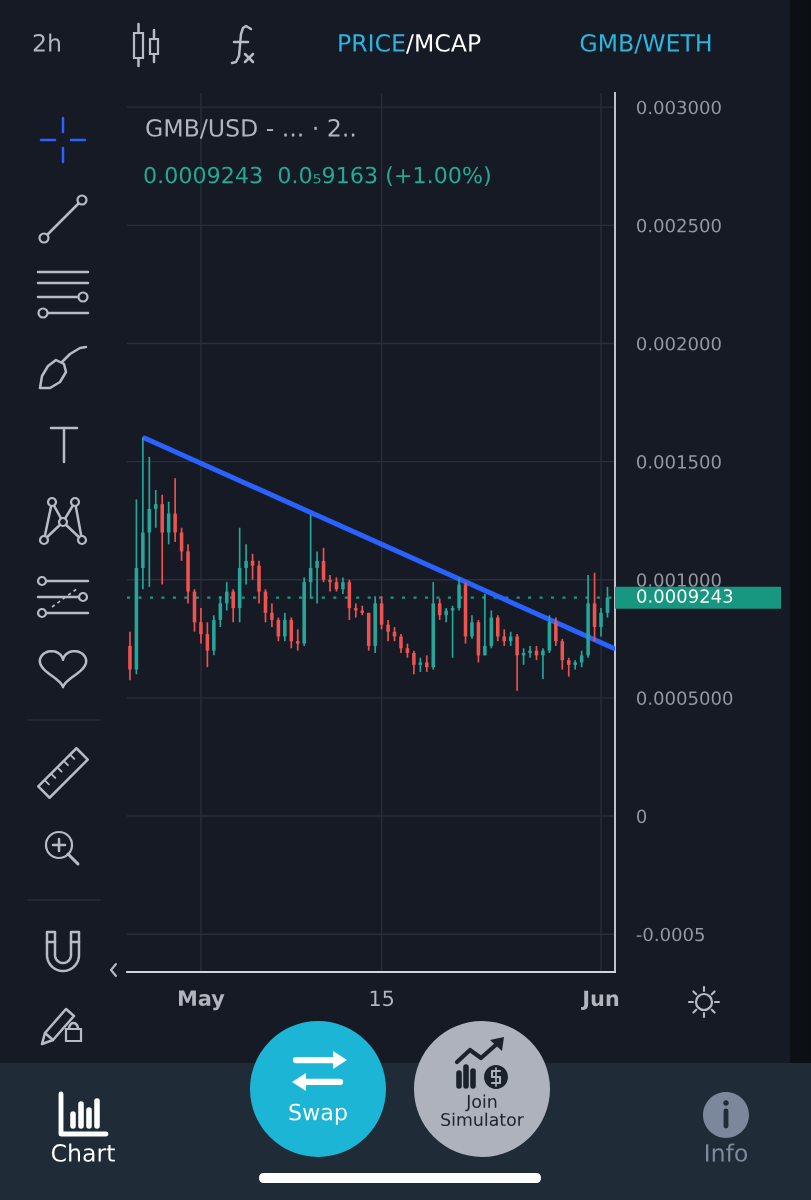 Image resolution: width=811 pixels, height=1200 pixels. I want to click on text: GMB/USD - ... · 2.., so click(250, 128).